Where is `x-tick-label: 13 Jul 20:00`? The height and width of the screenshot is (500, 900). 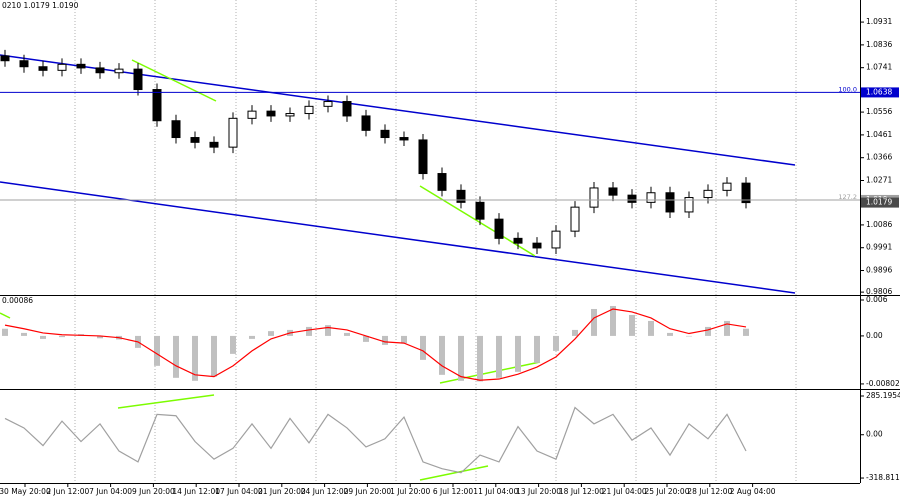 x-tick-label: 13 Jul 20:00 is located at coordinates (538, 491).